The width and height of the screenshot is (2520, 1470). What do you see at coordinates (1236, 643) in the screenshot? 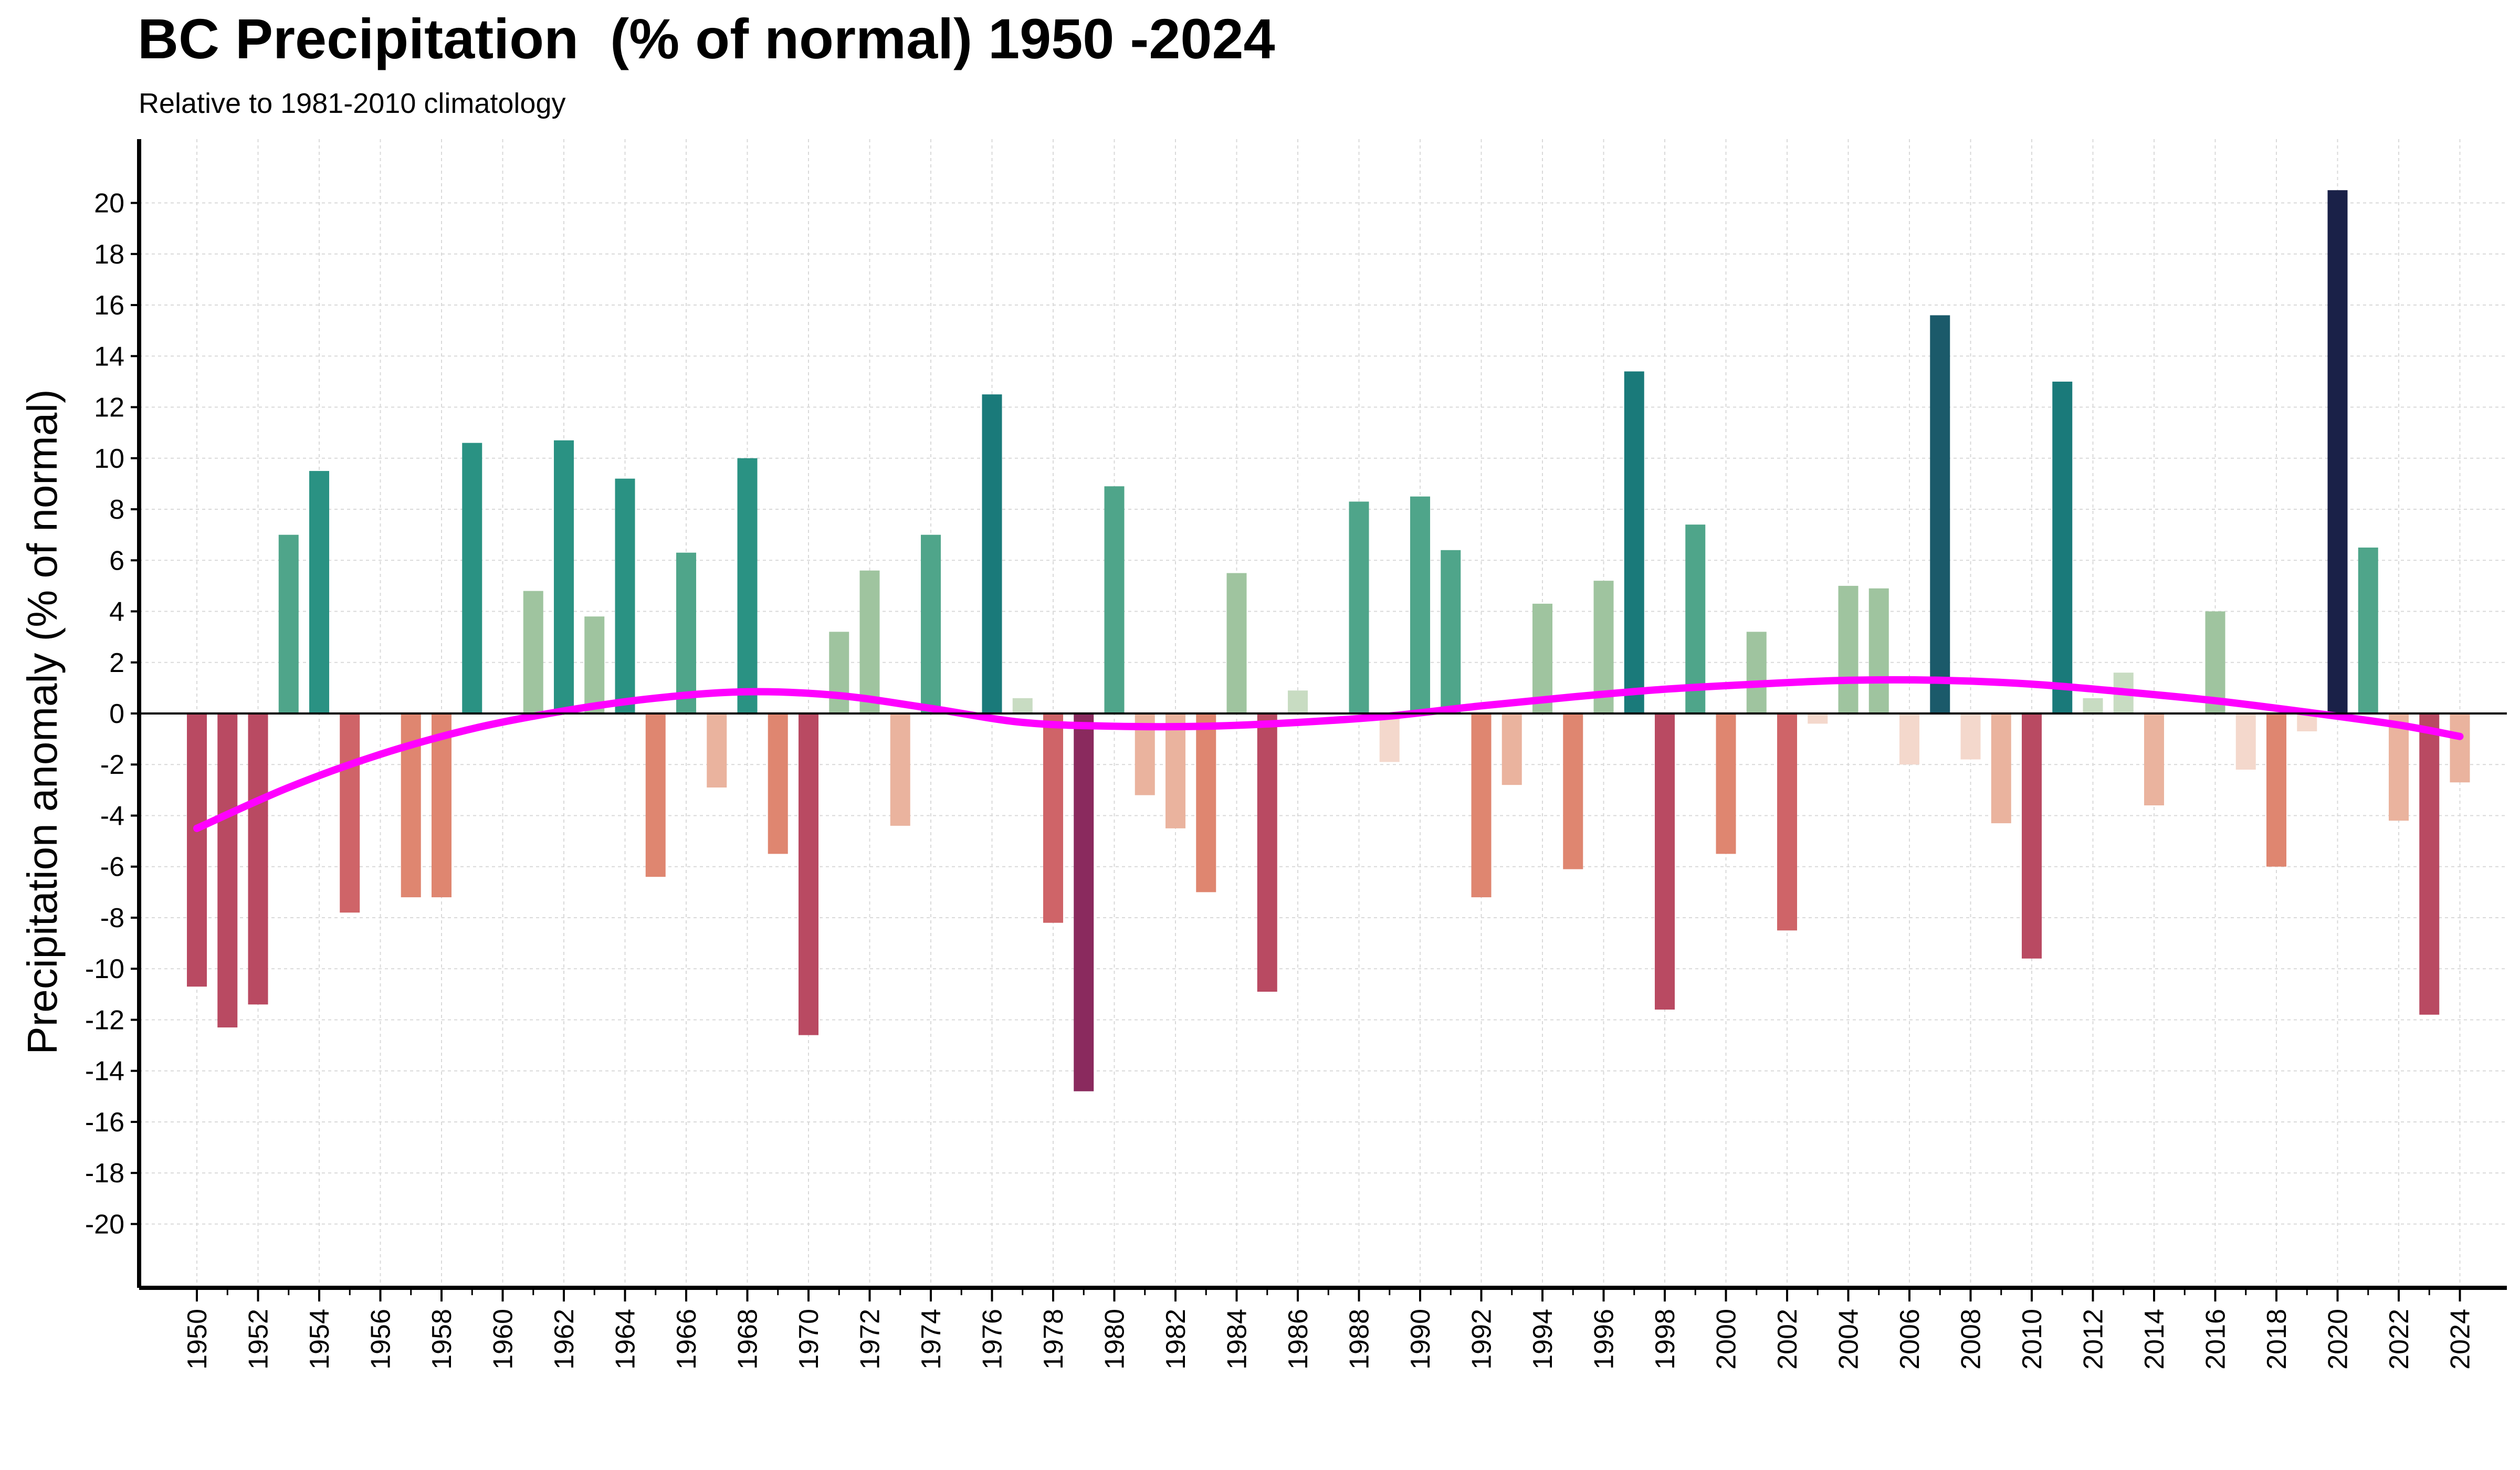
I see `bar-1984` at bounding box center [1236, 643].